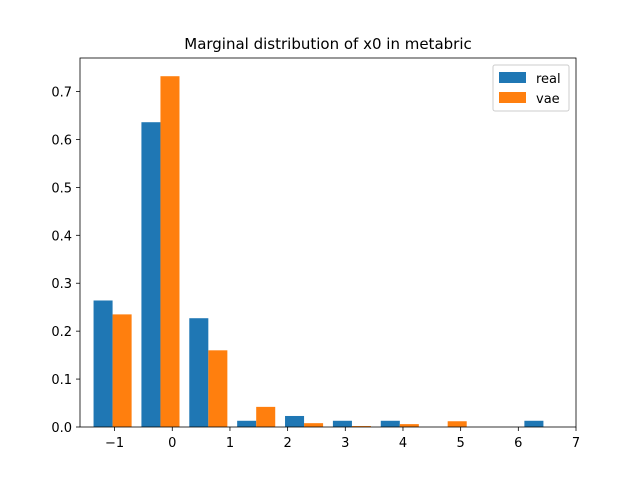  What do you see at coordinates (512, 77) in the screenshot?
I see `legend-swatch-real` at bounding box center [512, 77].